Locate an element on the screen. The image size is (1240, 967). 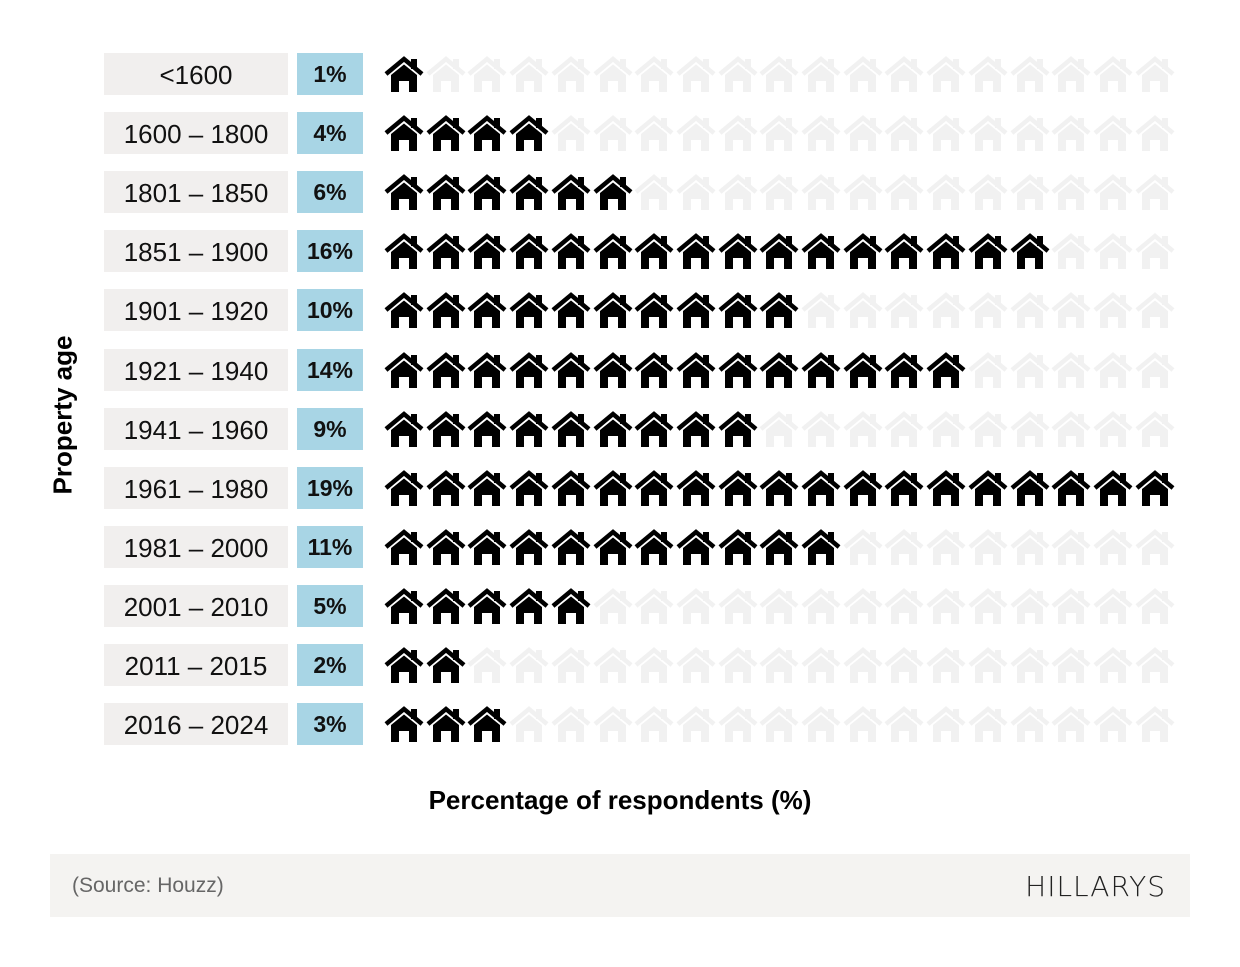
chart-row: 1941 – 1960 9% is located at coordinates (644, 428).